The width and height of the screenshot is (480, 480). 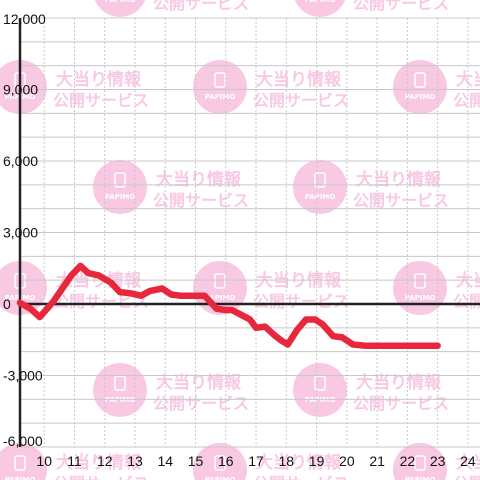 I want to click on x-tick-label: 12, so click(x=105, y=461).